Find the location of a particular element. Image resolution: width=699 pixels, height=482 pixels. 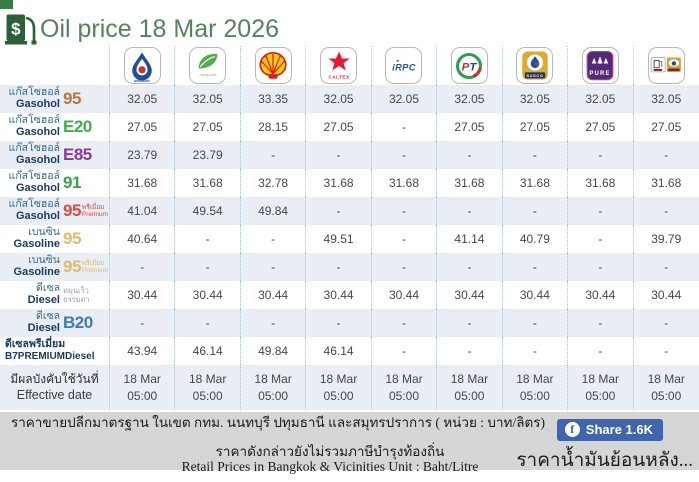

fuel-name-en: Diesel is located at coordinates (43, 327).